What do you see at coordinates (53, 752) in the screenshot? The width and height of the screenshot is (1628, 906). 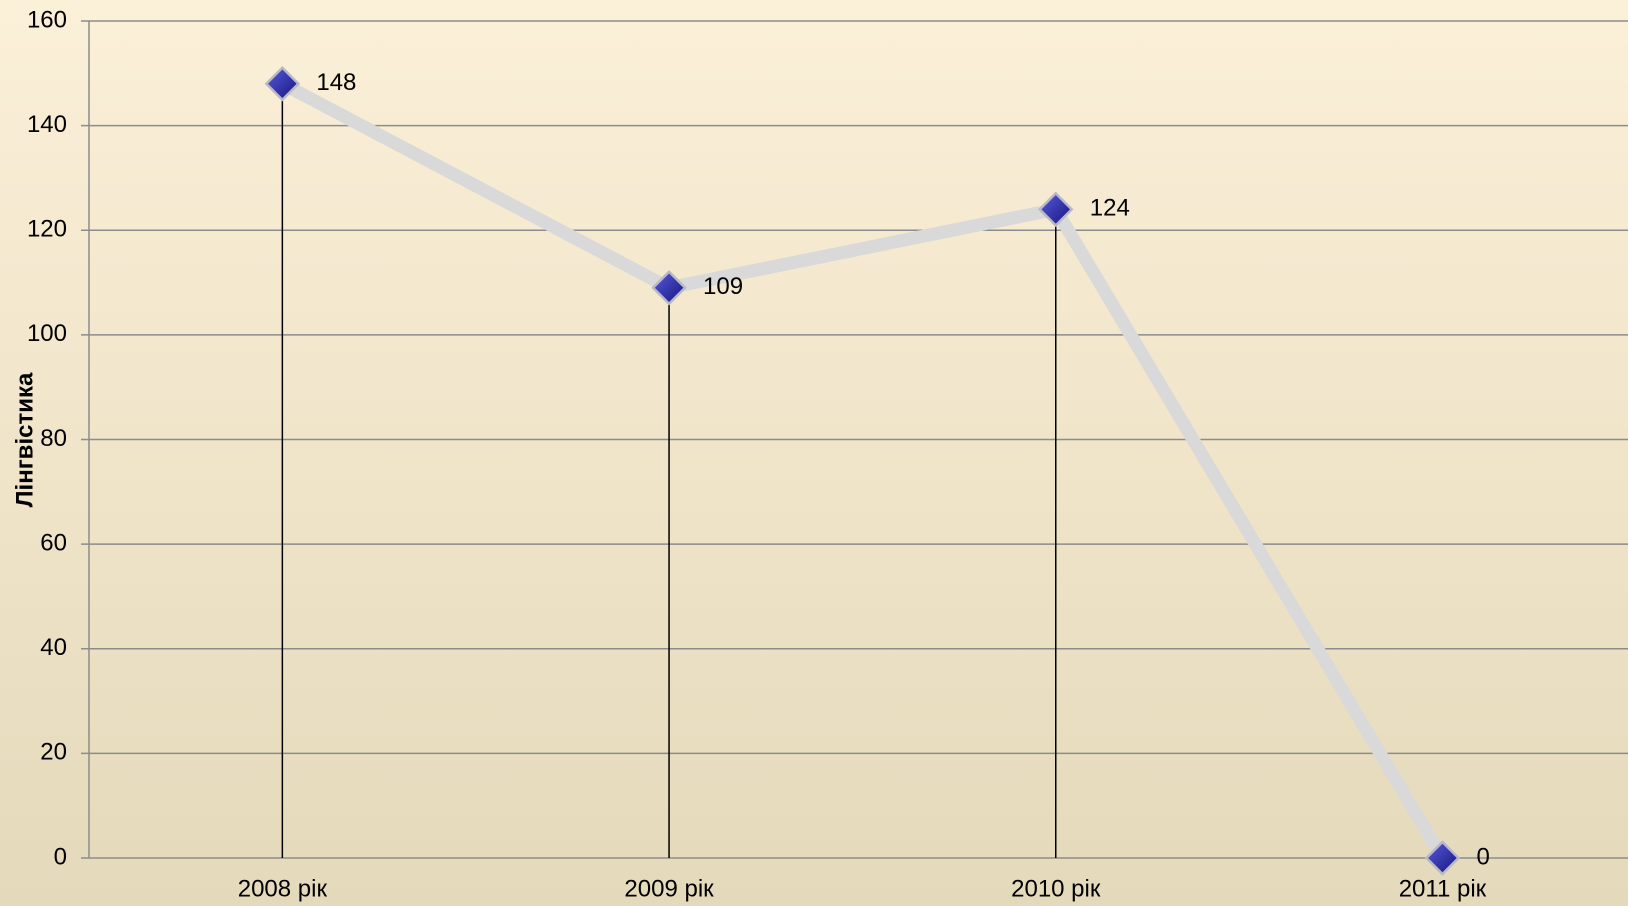 I see `y-tick-label: 20` at bounding box center [53, 752].